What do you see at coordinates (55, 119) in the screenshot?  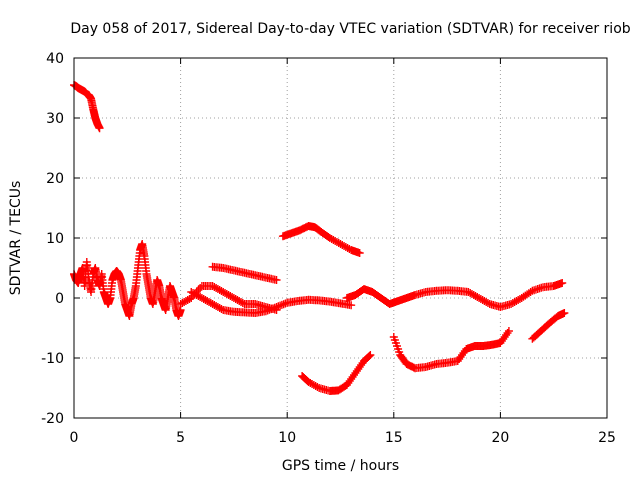 I see `y-tick-label: 30` at bounding box center [55, 119].